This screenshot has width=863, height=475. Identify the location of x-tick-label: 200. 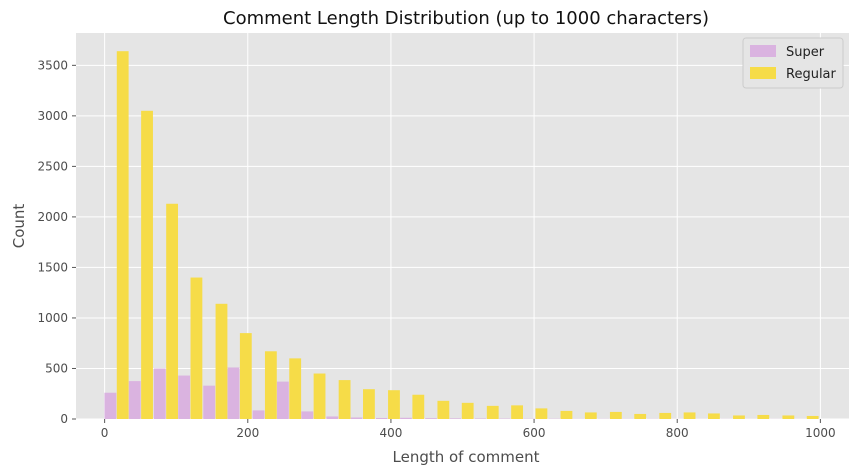
(247, 433).